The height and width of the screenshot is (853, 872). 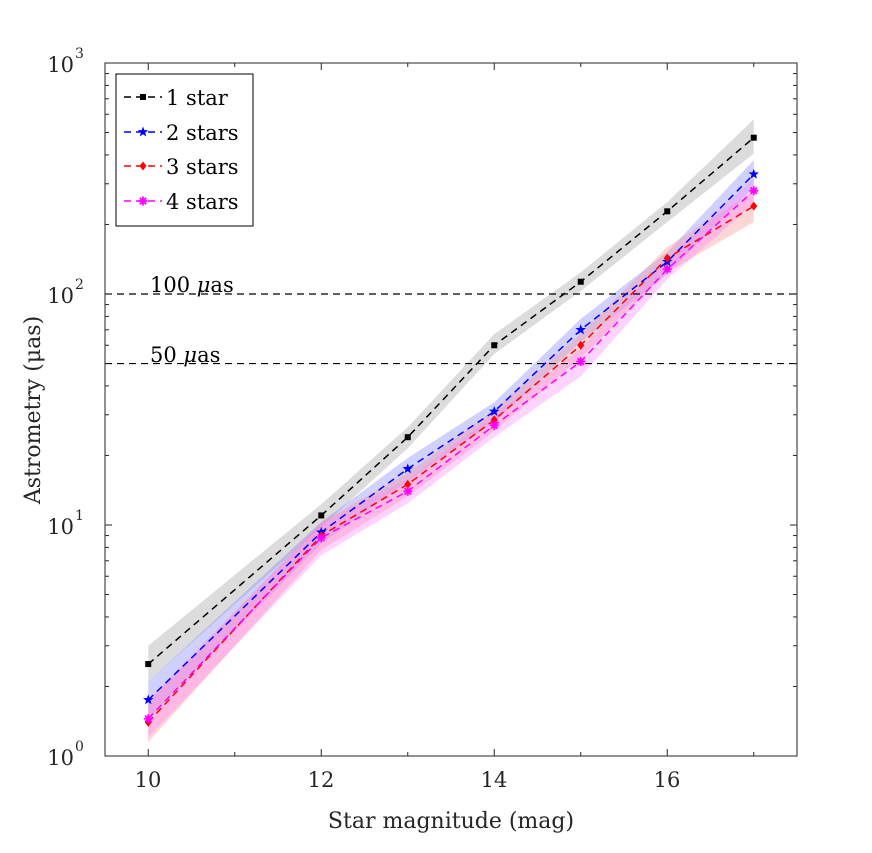 I want to click on reference-lines, so click(x=451, y=329).